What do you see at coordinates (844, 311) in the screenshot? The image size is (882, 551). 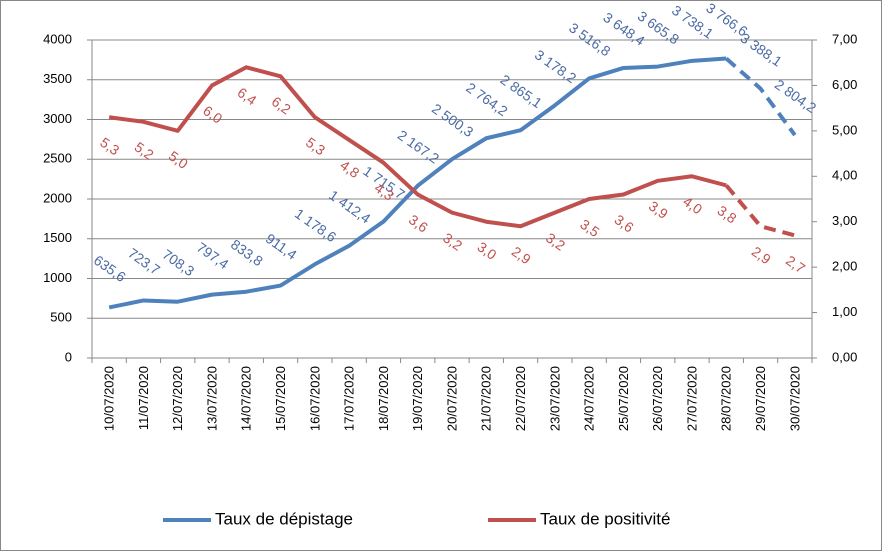 I see `y2-tick-label: 1,00` at bounding box center [844, 311].